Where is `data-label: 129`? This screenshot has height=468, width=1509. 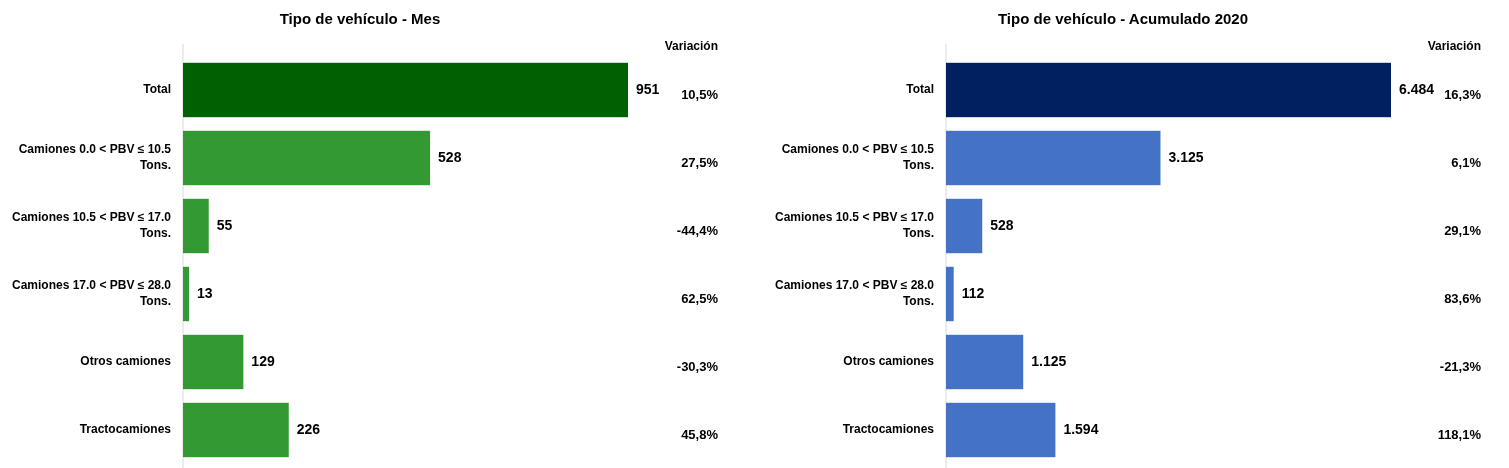
data-label: 129 is located at coordinates (263, 360).